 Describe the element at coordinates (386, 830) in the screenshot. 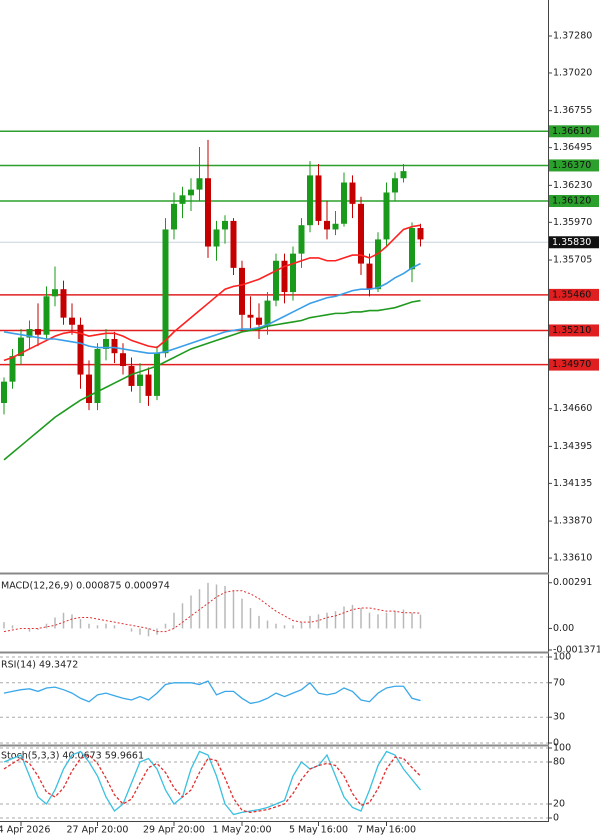

I see `x-tick-label: 7 May 16:00` at that location.